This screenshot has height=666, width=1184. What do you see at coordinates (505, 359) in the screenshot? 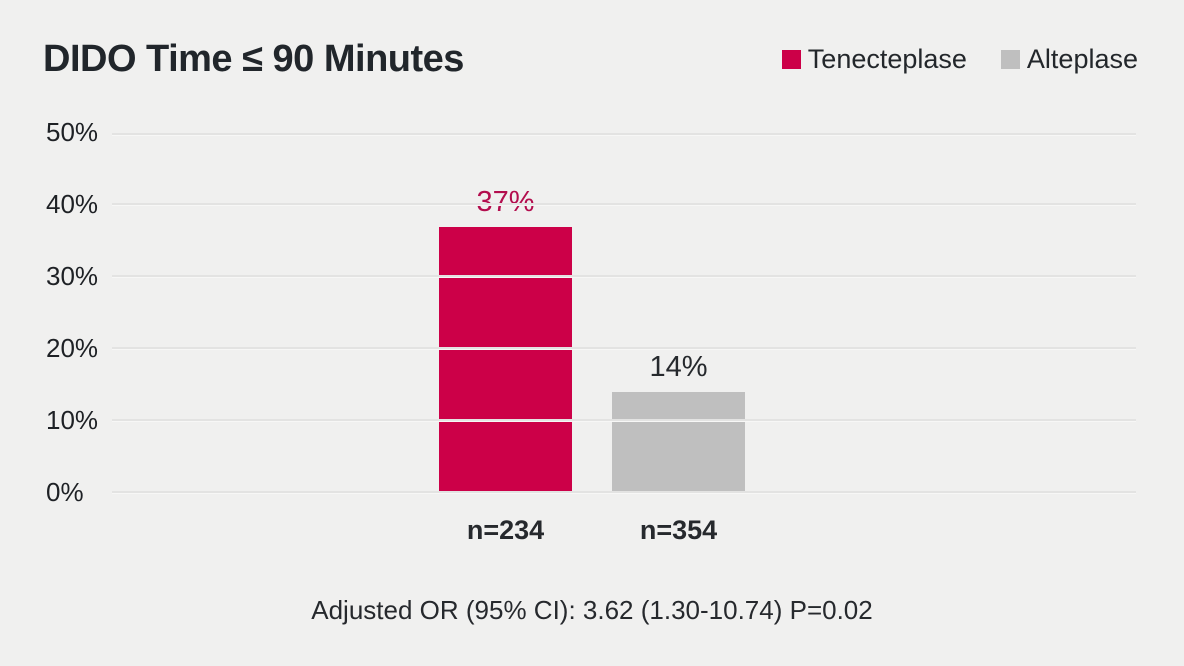
I see `bar-tenecteplase` at bounding box center [505, 359].